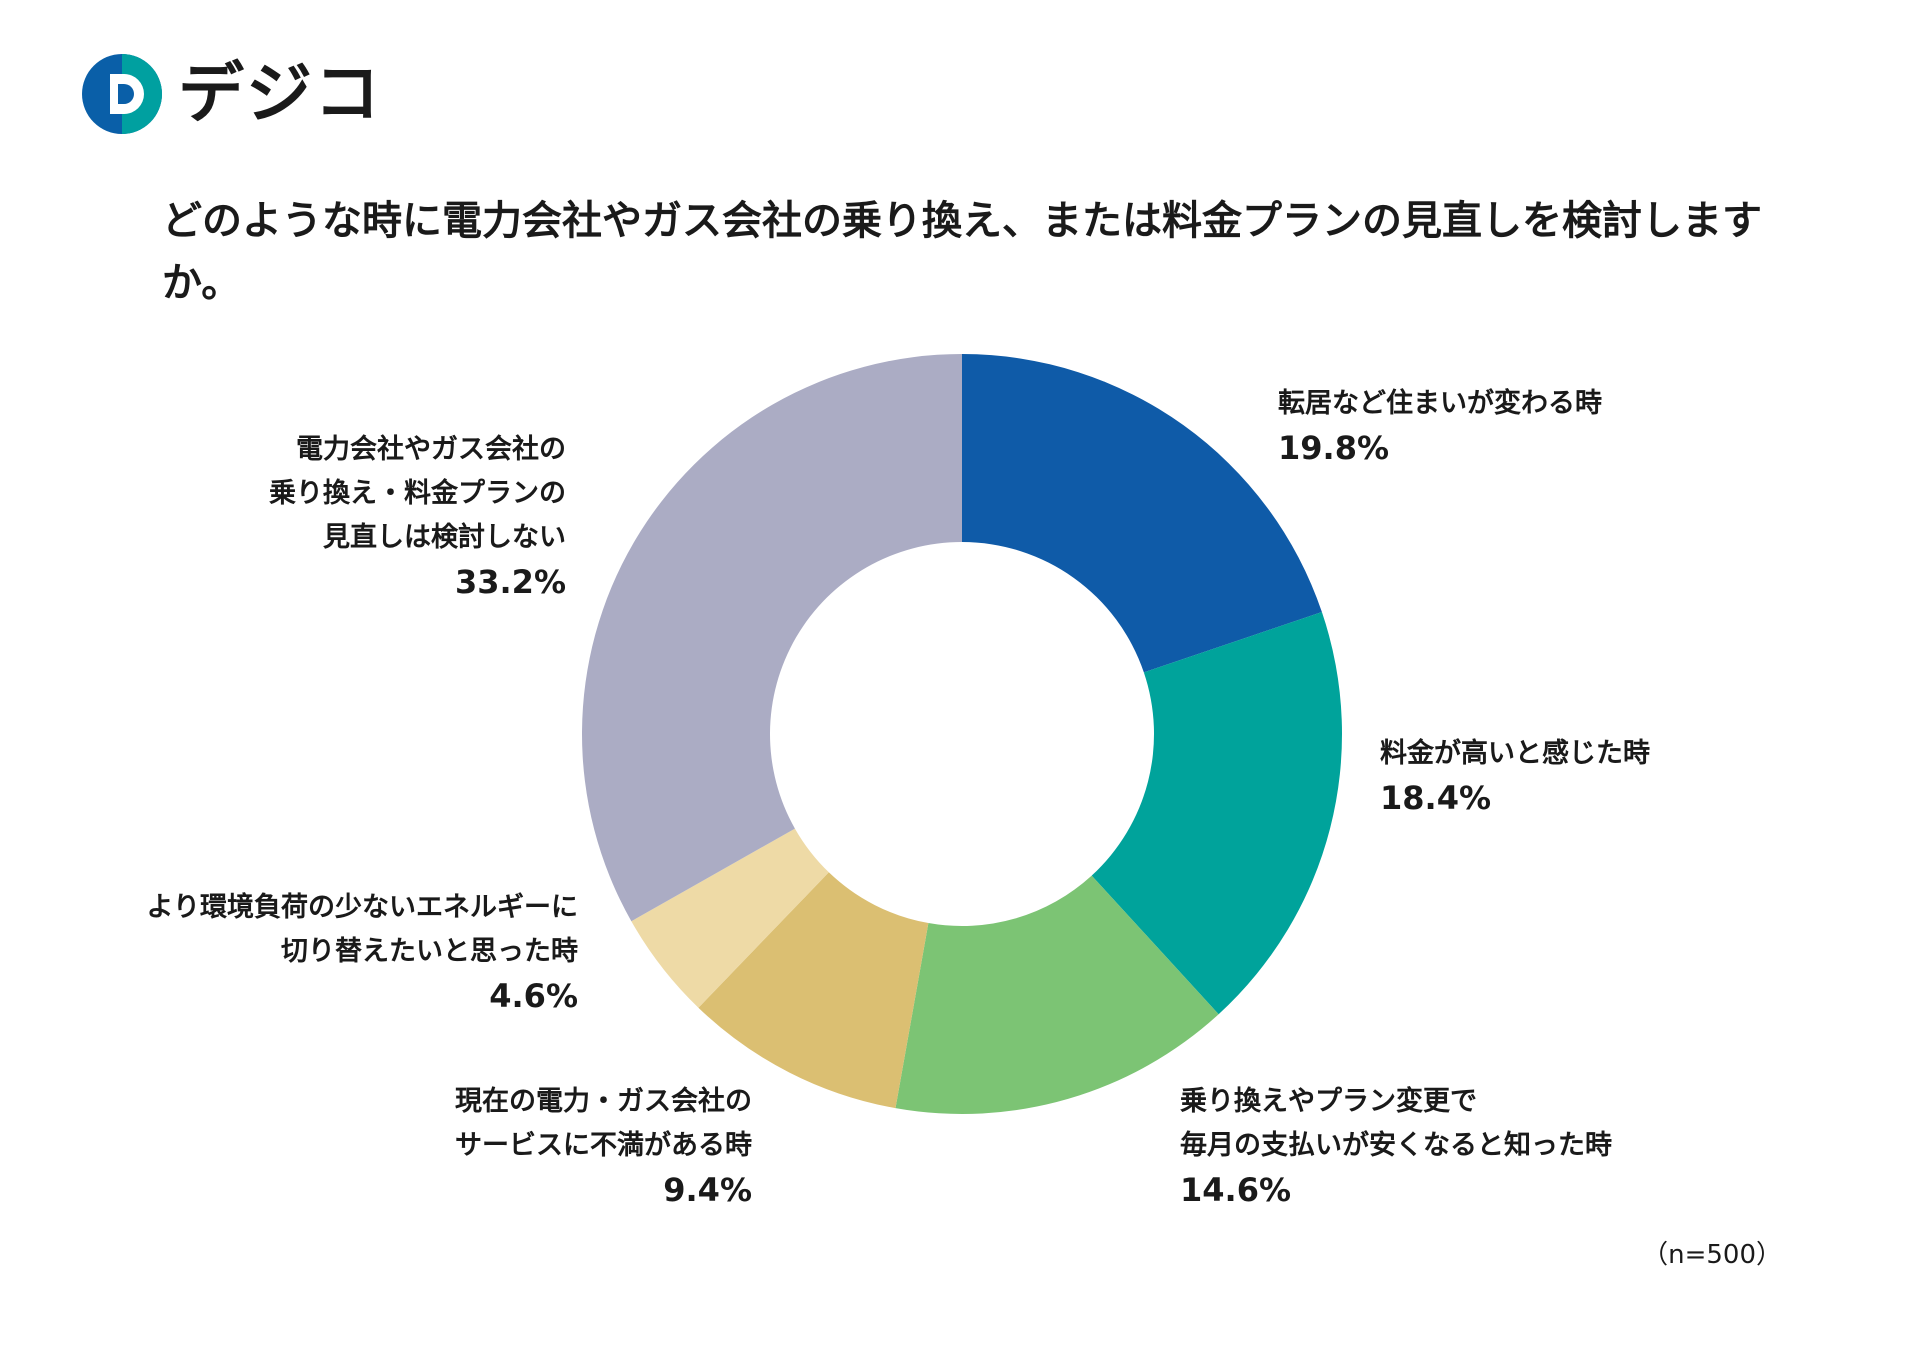 This screenshot has width=1906, height=1350. Describe the element at coordinates (122, 94) in the screenshot. I see `logo-d-icon` at that location.